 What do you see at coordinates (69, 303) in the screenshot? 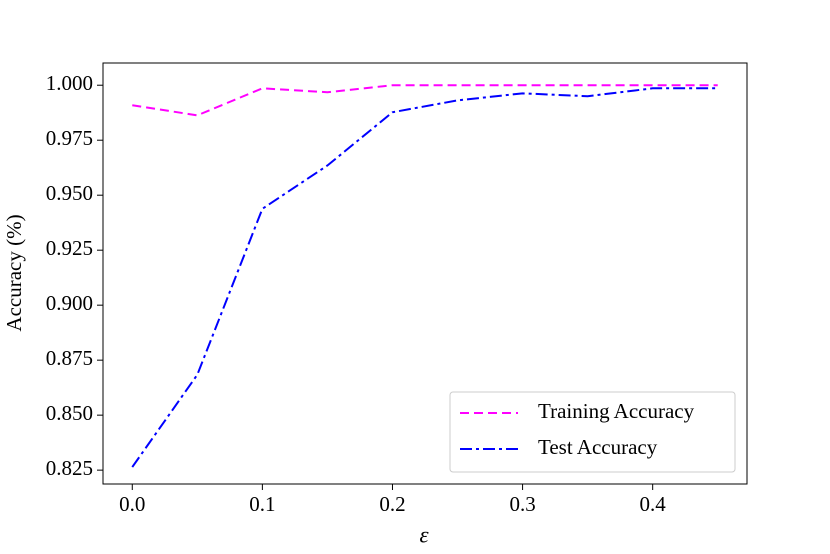
I see `y-tick-label: 0.900` at bounding box center [69, 303].